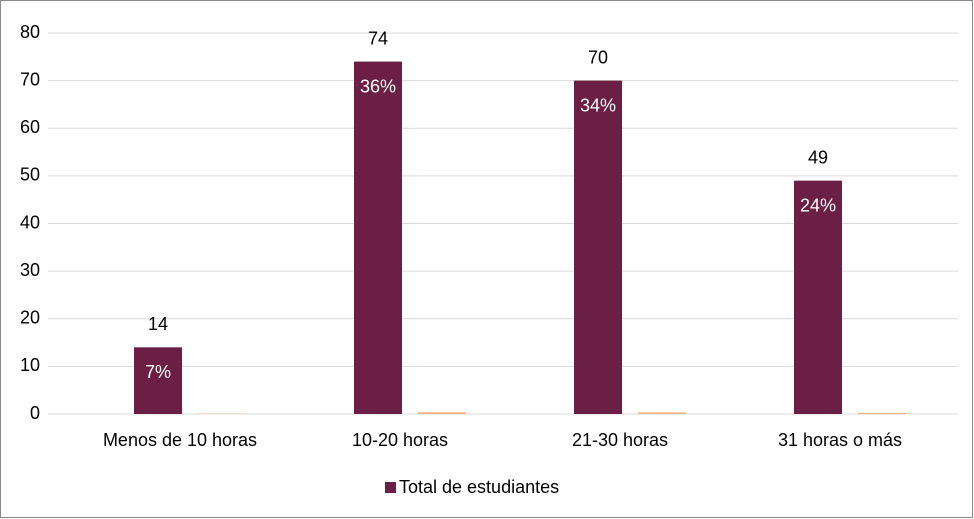  Describe the element at coordinates (158, 372) in the screenshot. I see `data-label: 7%` at that location.